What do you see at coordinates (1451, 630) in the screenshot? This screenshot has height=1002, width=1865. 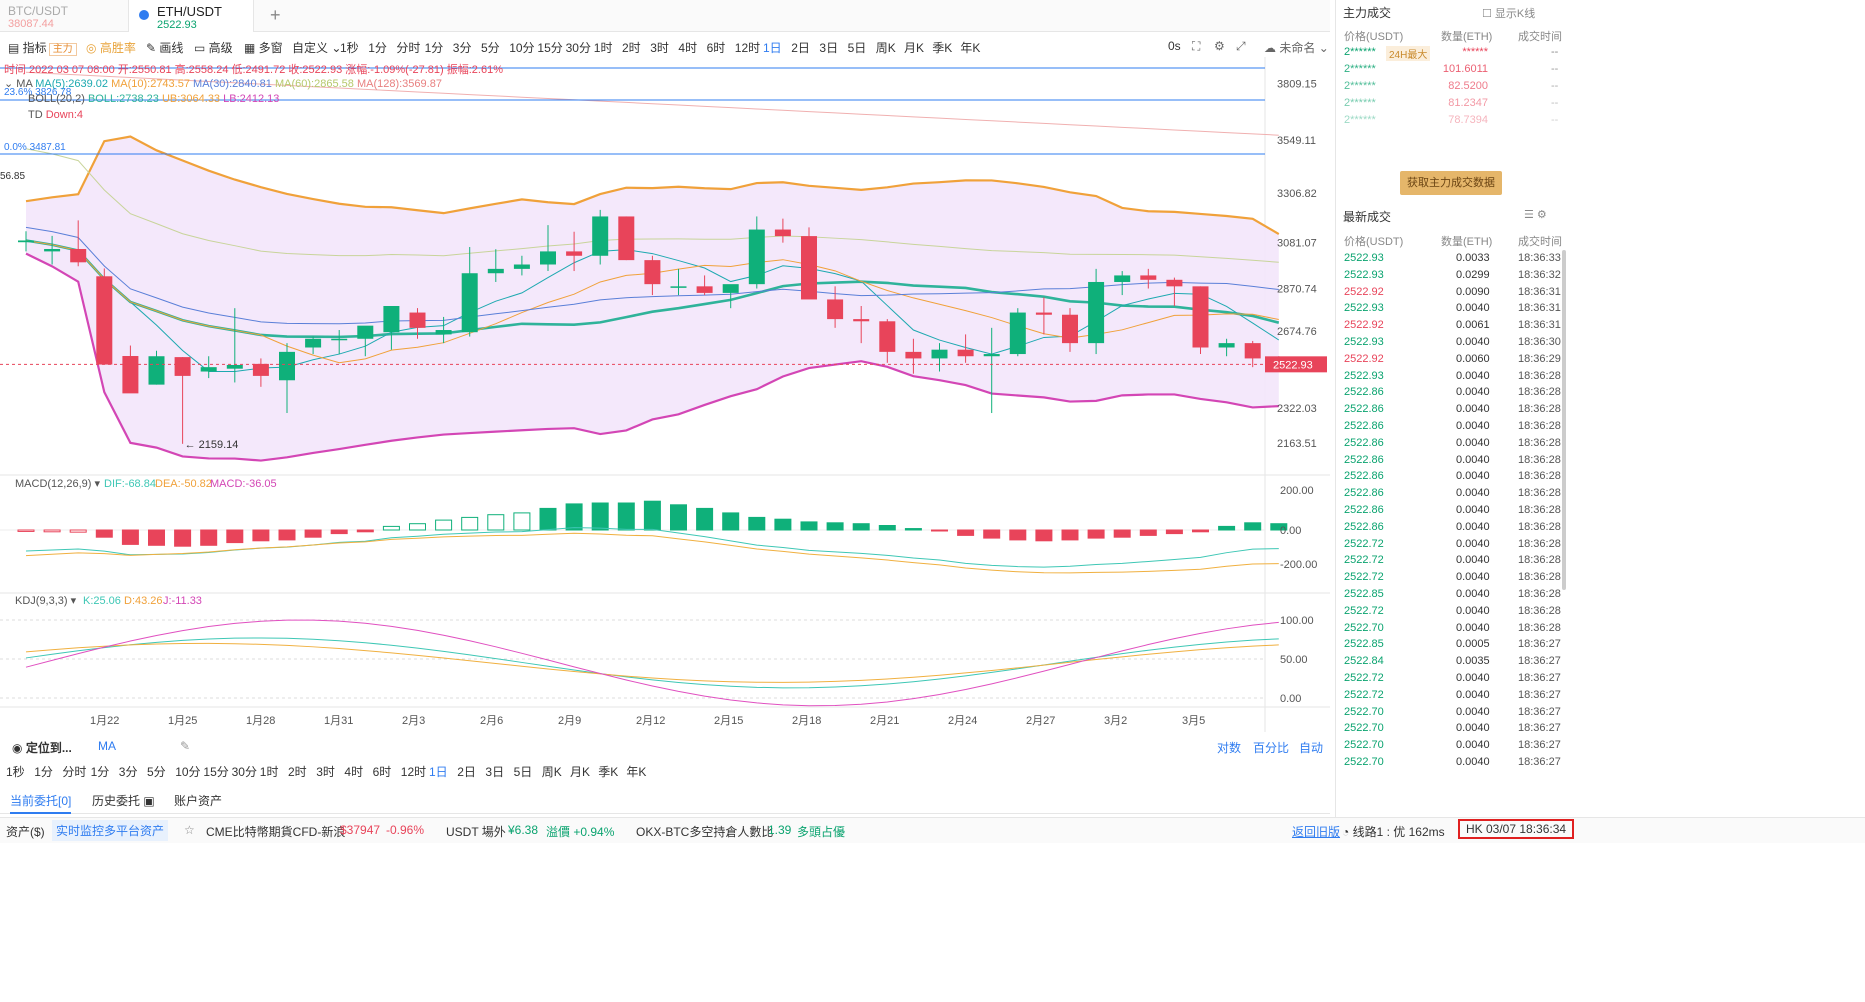 I see `trade-row: 2522.70 0.0040 18:36:28` at bounding box center [1451, 630].